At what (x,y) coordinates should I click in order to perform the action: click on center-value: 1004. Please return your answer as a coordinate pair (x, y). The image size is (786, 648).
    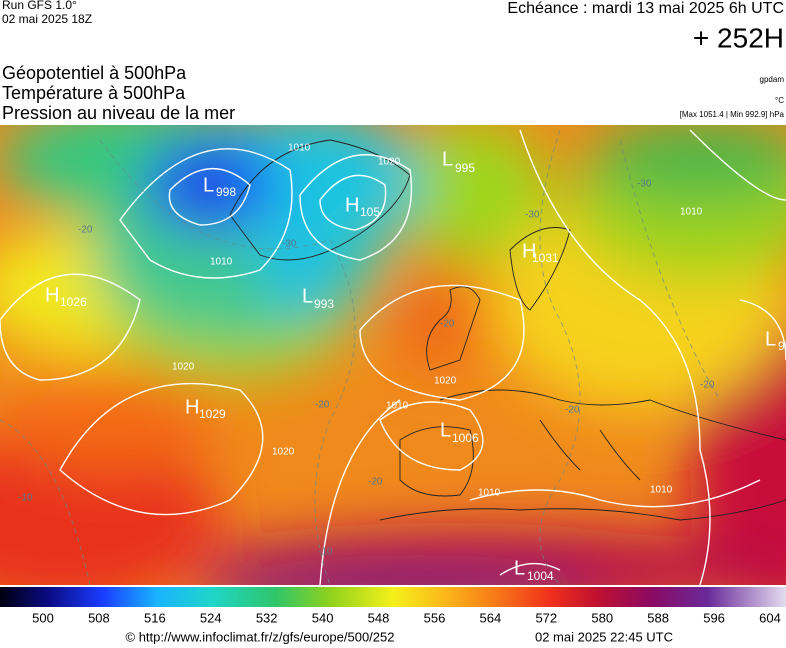
    Looking at the image, I should click on (540, 576).